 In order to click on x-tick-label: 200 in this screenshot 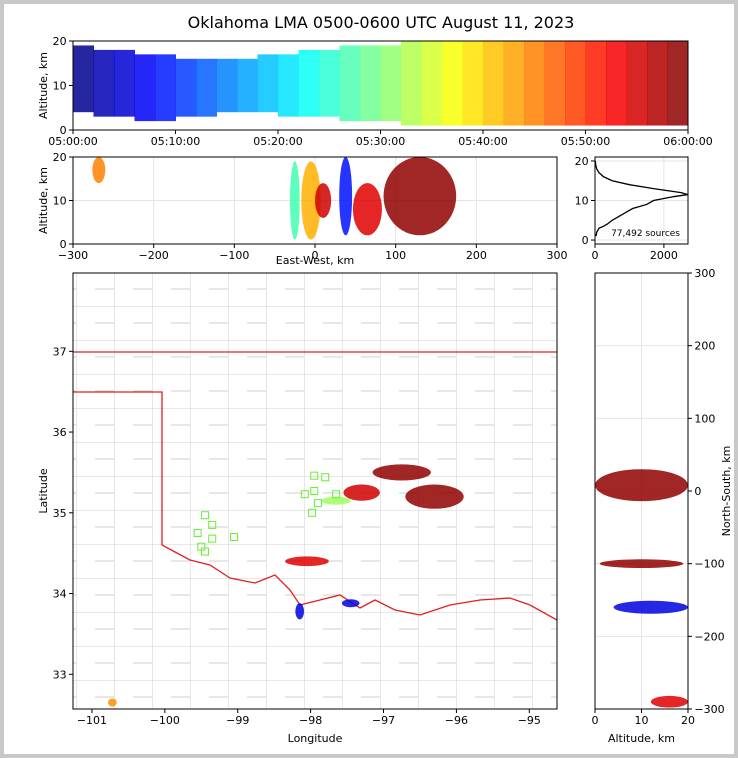, I will do `click(476, 255)`.